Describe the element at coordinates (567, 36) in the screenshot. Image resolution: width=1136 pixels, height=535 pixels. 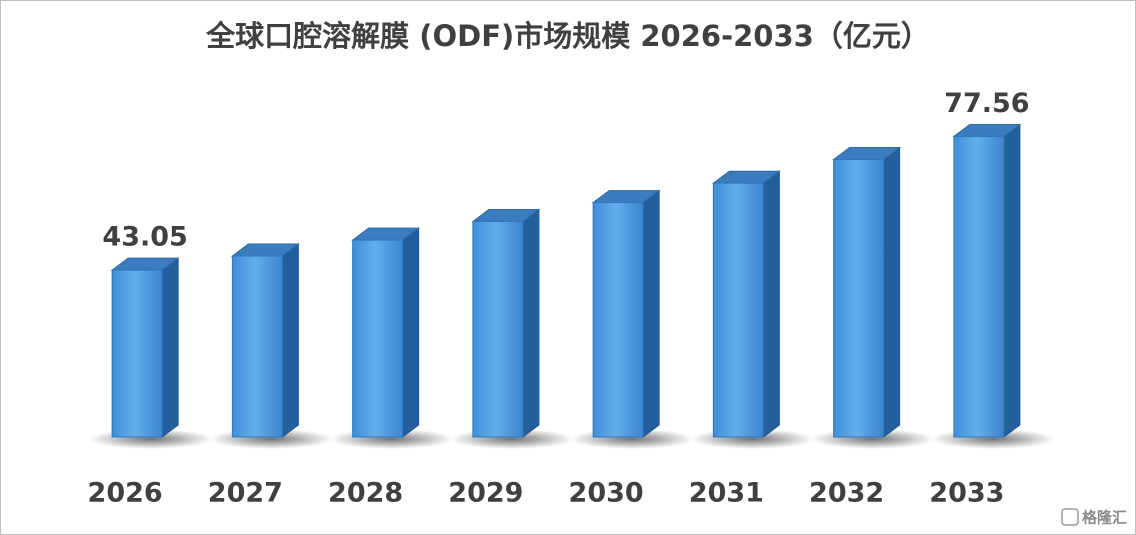
I see `chart-title: 全球口腔溶解膜 (ODF)市场规模 2026-2033（亿元）` at that location.